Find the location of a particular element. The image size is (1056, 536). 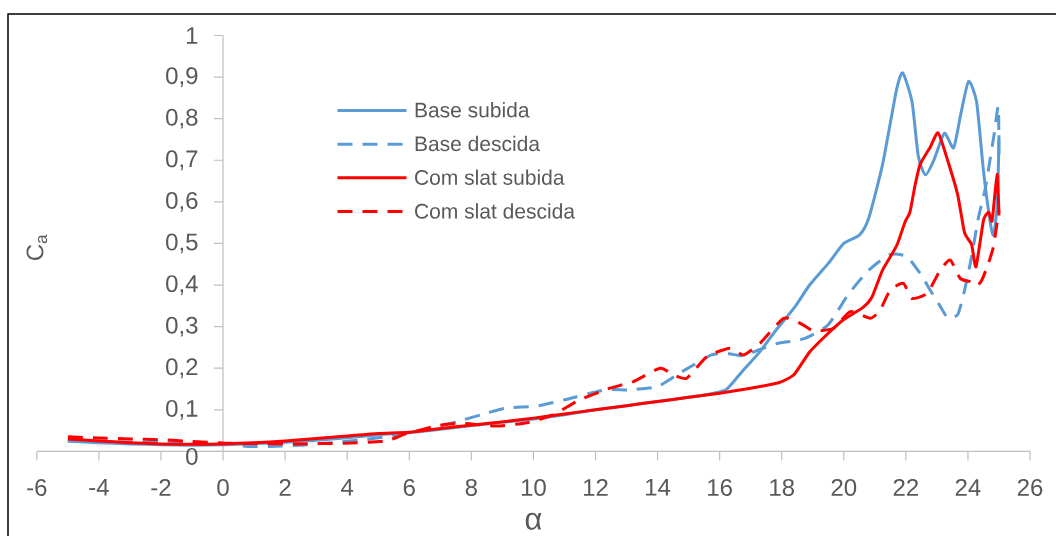

y-tick-label: 0,8 is located at coordinates (182, 118).